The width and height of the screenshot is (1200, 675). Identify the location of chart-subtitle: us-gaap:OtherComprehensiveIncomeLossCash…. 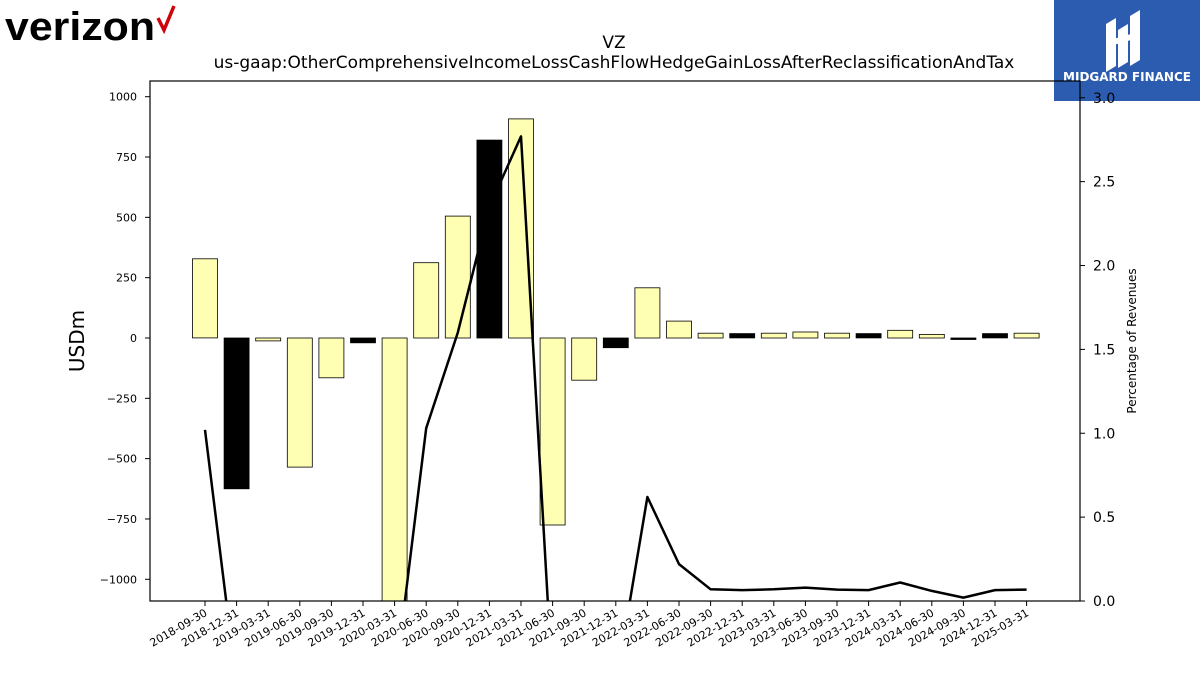
(614, 63).